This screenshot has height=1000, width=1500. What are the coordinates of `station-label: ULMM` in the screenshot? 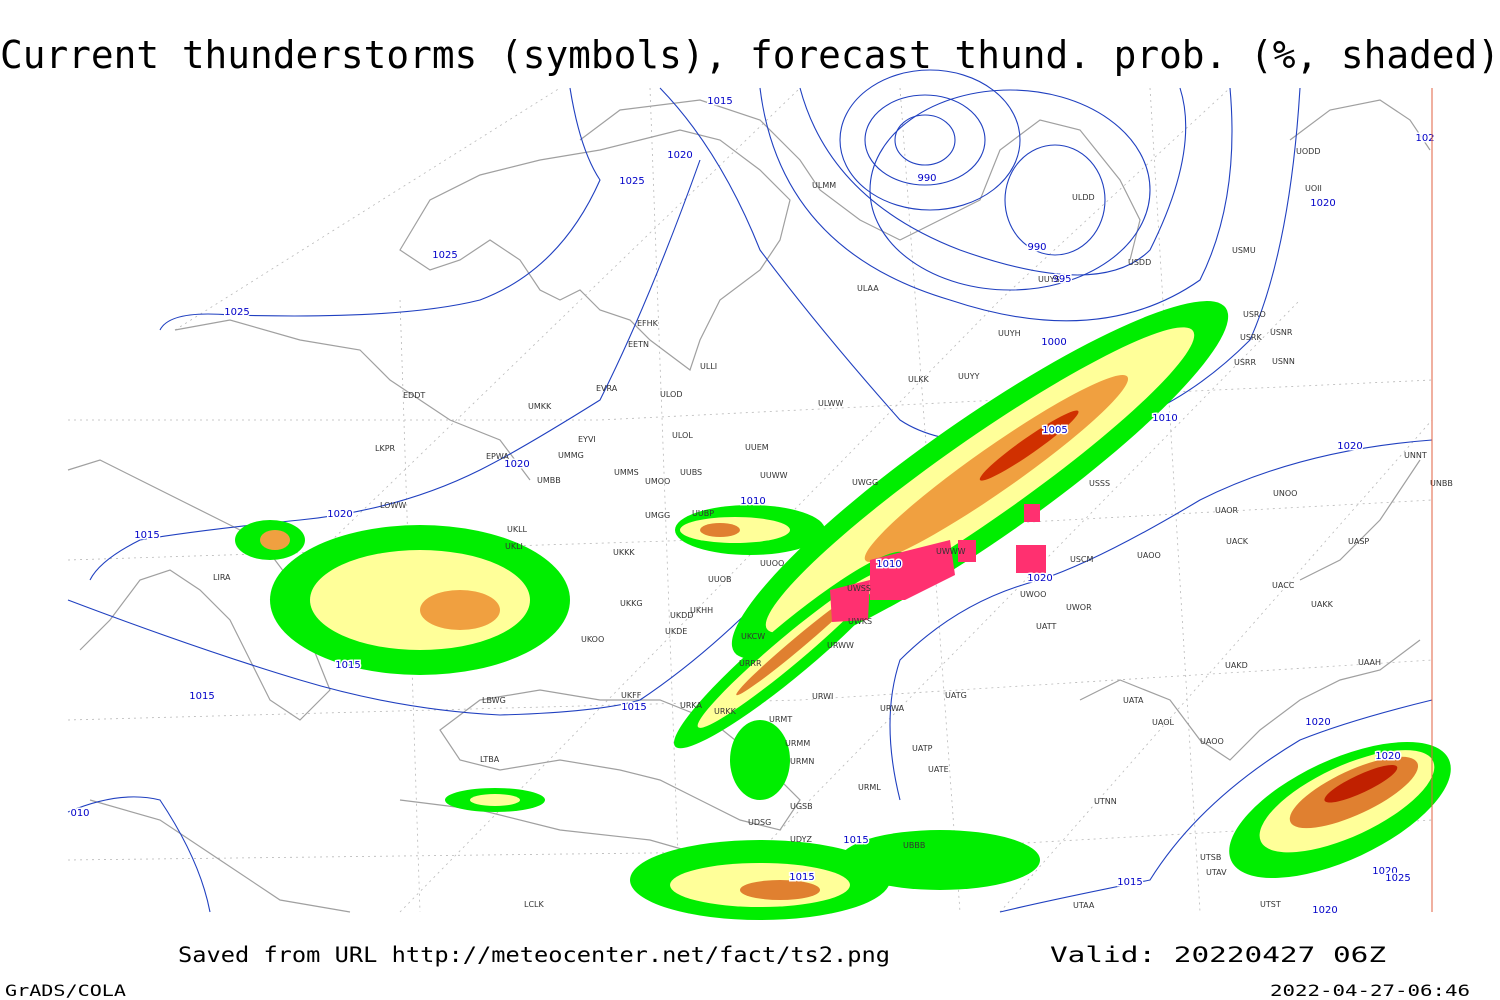 It's located at (824, 185).